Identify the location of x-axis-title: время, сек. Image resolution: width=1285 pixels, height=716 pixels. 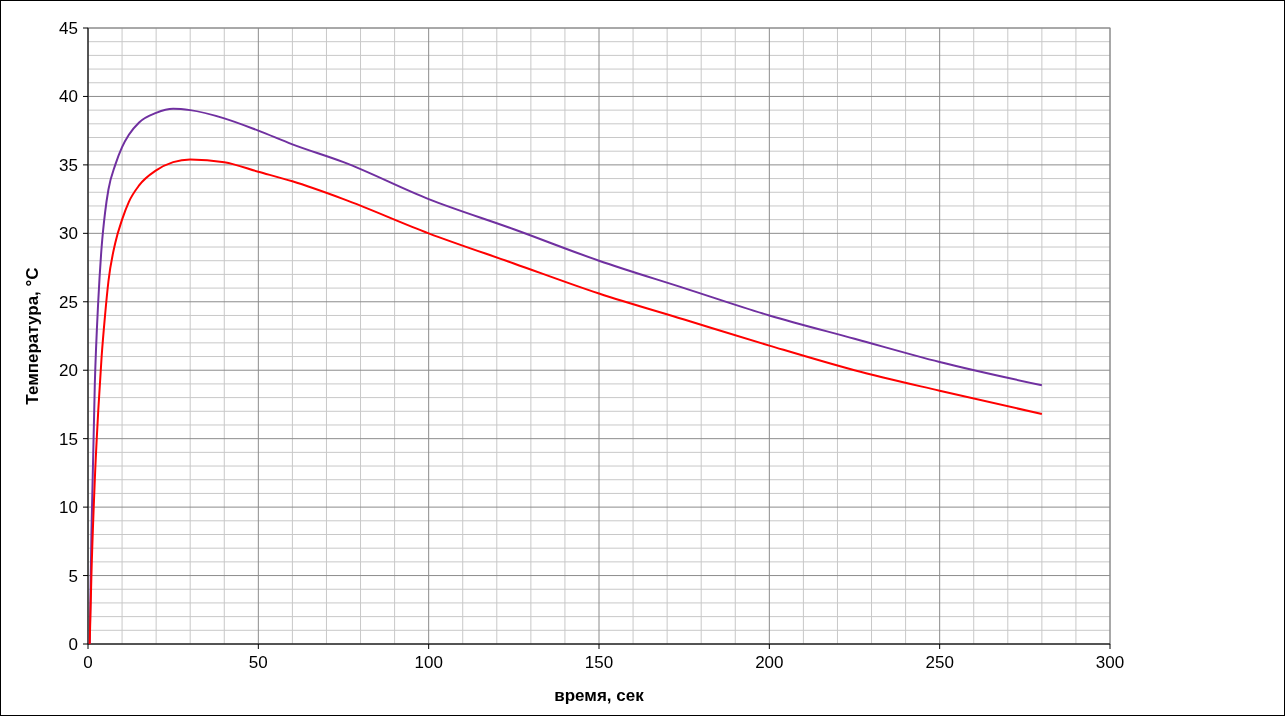
(599, 695).